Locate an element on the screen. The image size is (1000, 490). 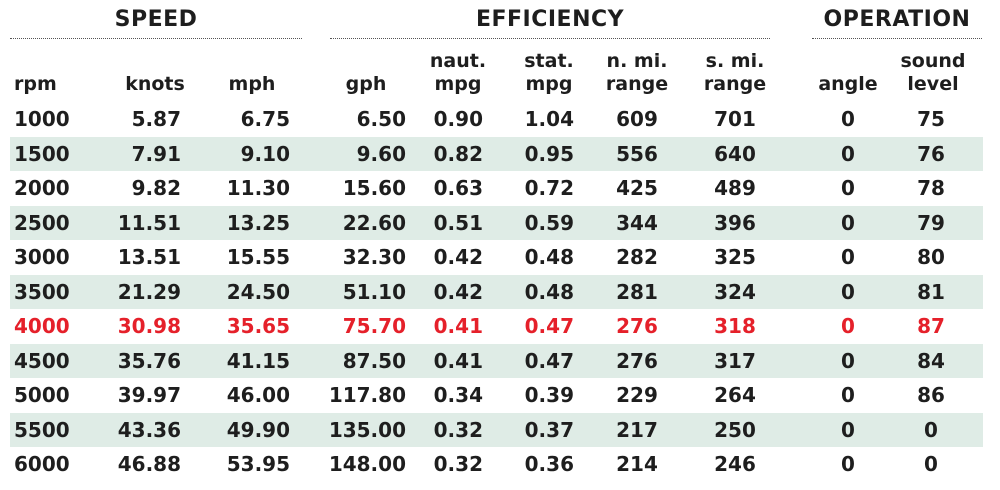
cell-stat-mpg: 0.48 is located at coordinates (549, 257).